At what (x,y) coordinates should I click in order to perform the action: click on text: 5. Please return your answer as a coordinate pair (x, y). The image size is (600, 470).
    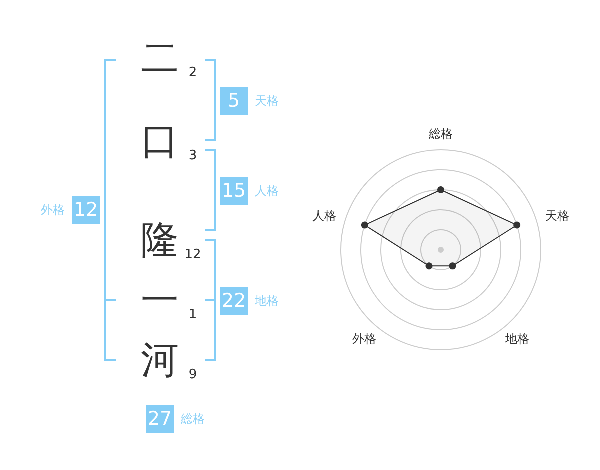
    Looking at the image, I should click on (234, 101).